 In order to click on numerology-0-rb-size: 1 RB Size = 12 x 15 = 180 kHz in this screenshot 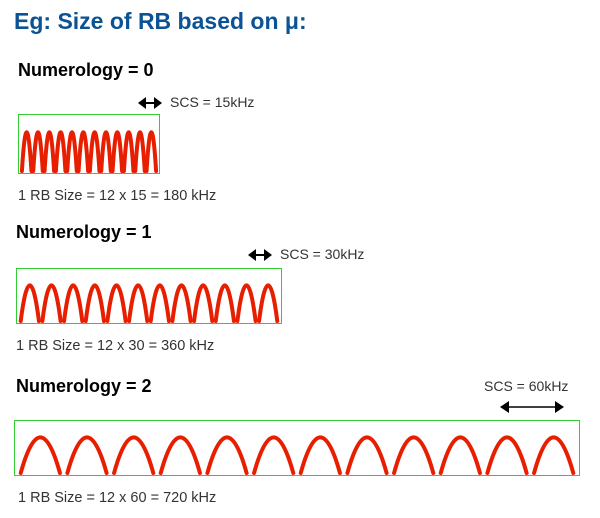, I will do `click(117, 196)`.